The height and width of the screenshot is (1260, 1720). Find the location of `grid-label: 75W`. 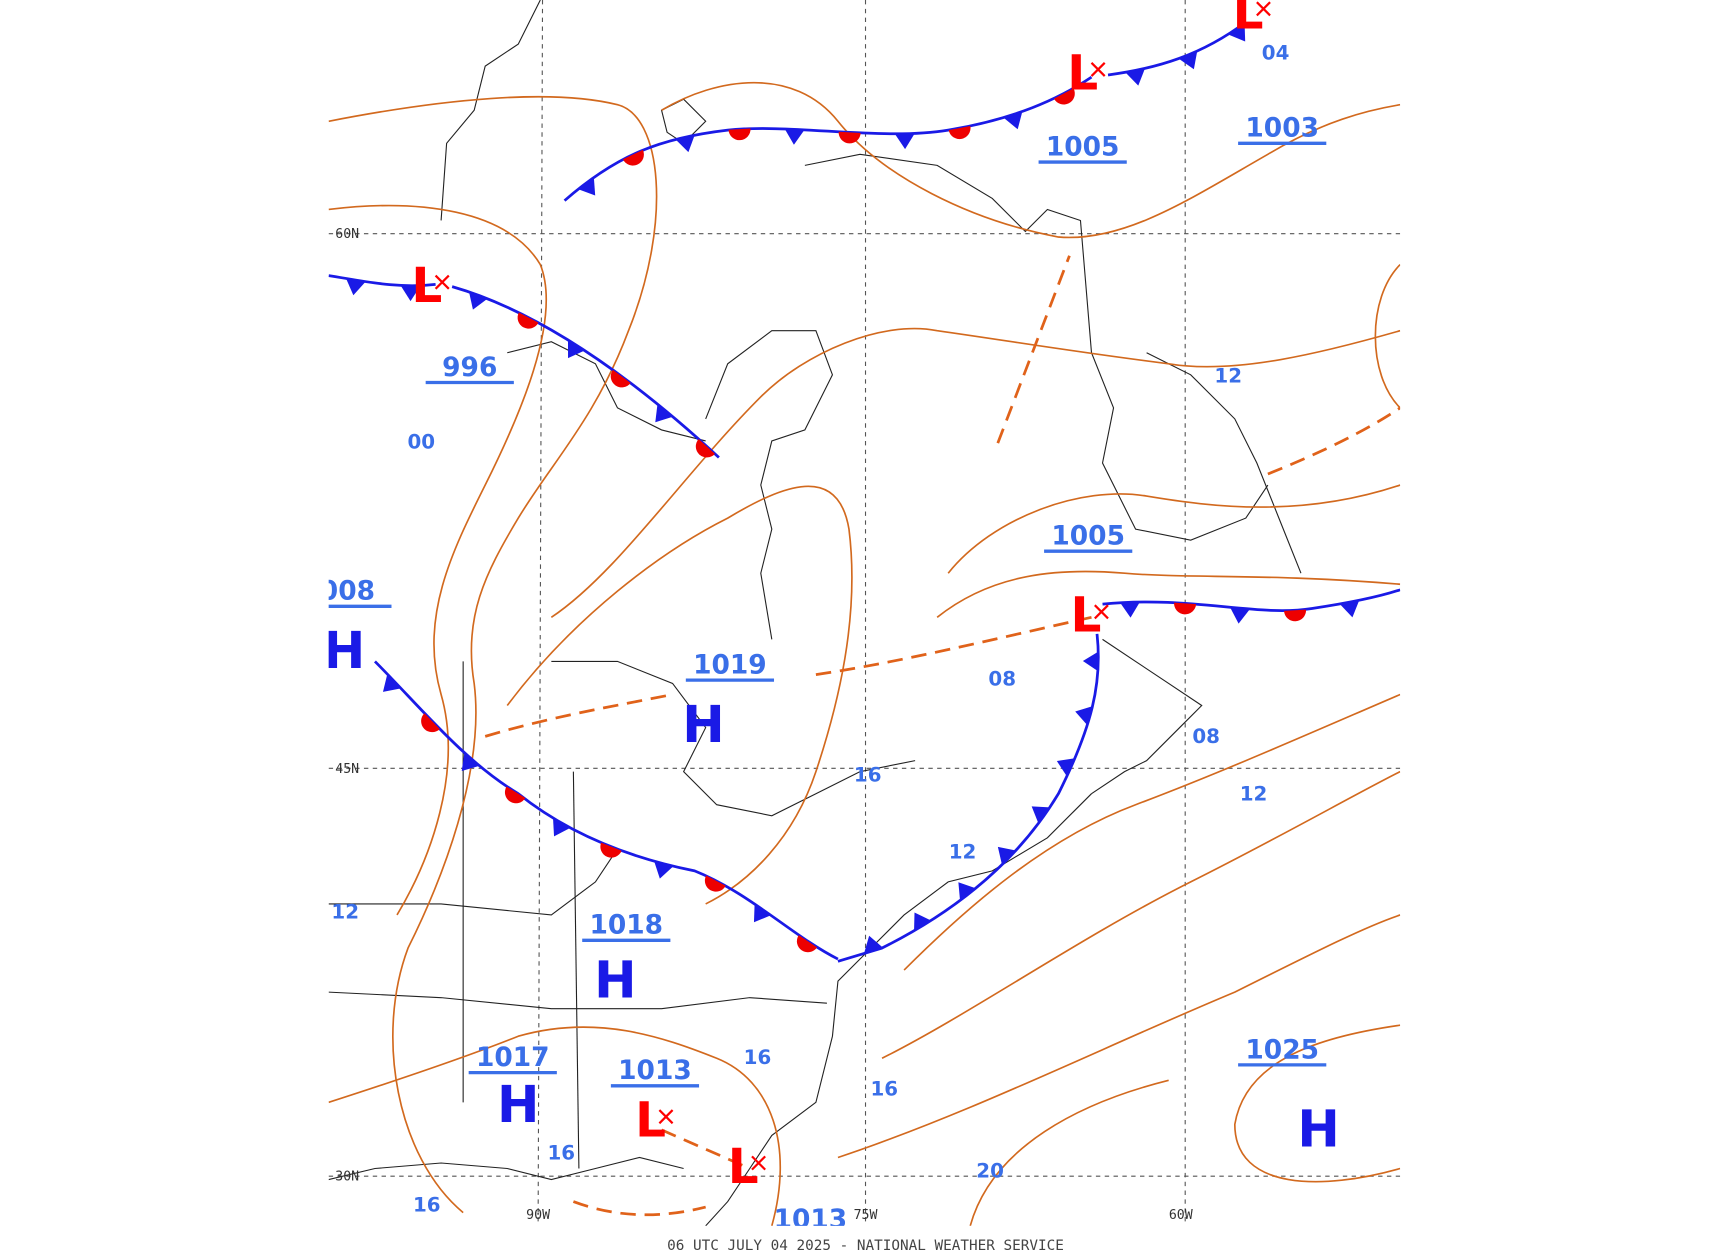

grid-label: 75W is located at coordinates (866, 1215).